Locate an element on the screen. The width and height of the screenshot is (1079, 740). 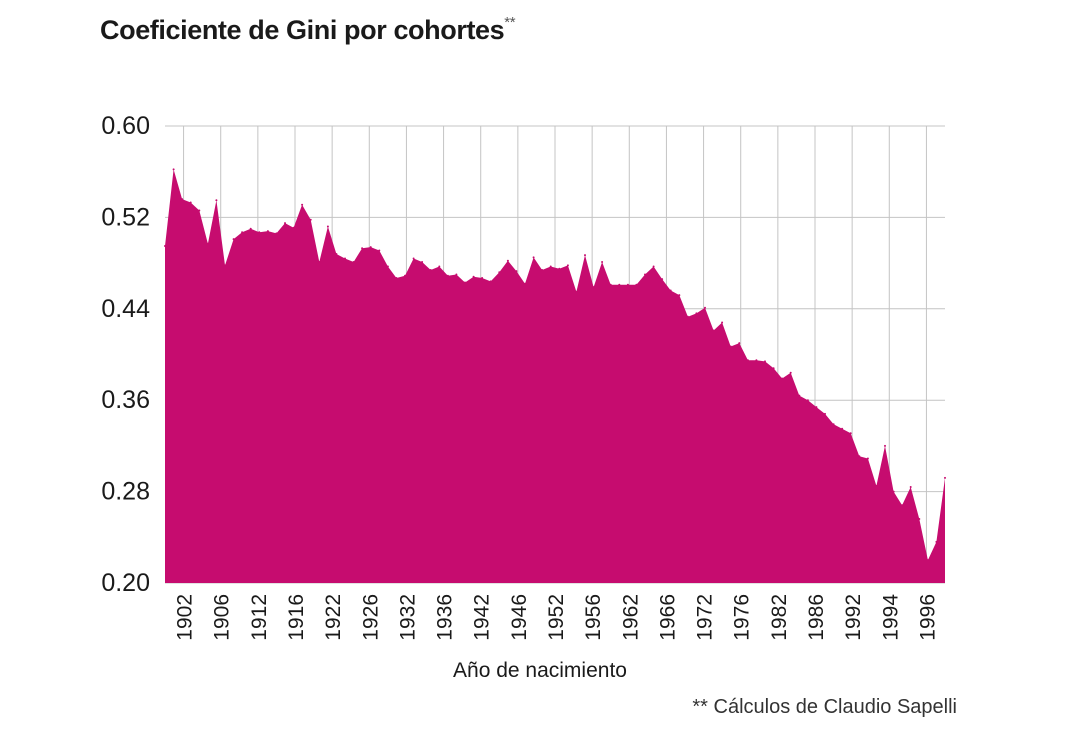
chart-title: Coeficiente de Gini por cohortes** is located at coordinates (308, 30).